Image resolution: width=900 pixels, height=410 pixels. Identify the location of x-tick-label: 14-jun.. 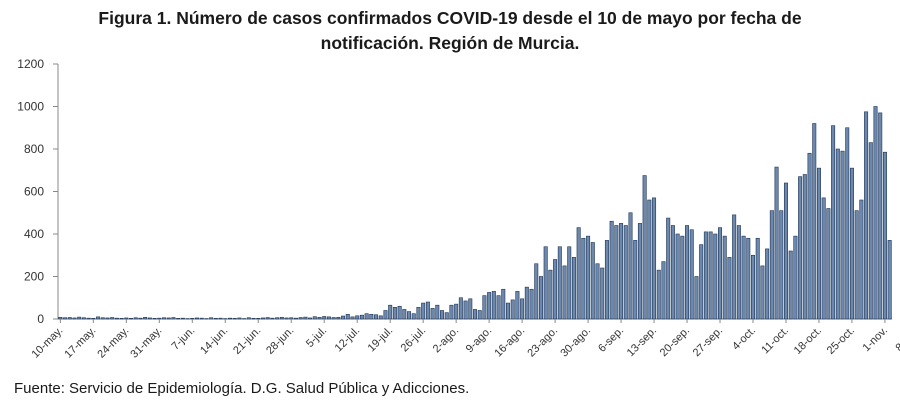
(214, 341).